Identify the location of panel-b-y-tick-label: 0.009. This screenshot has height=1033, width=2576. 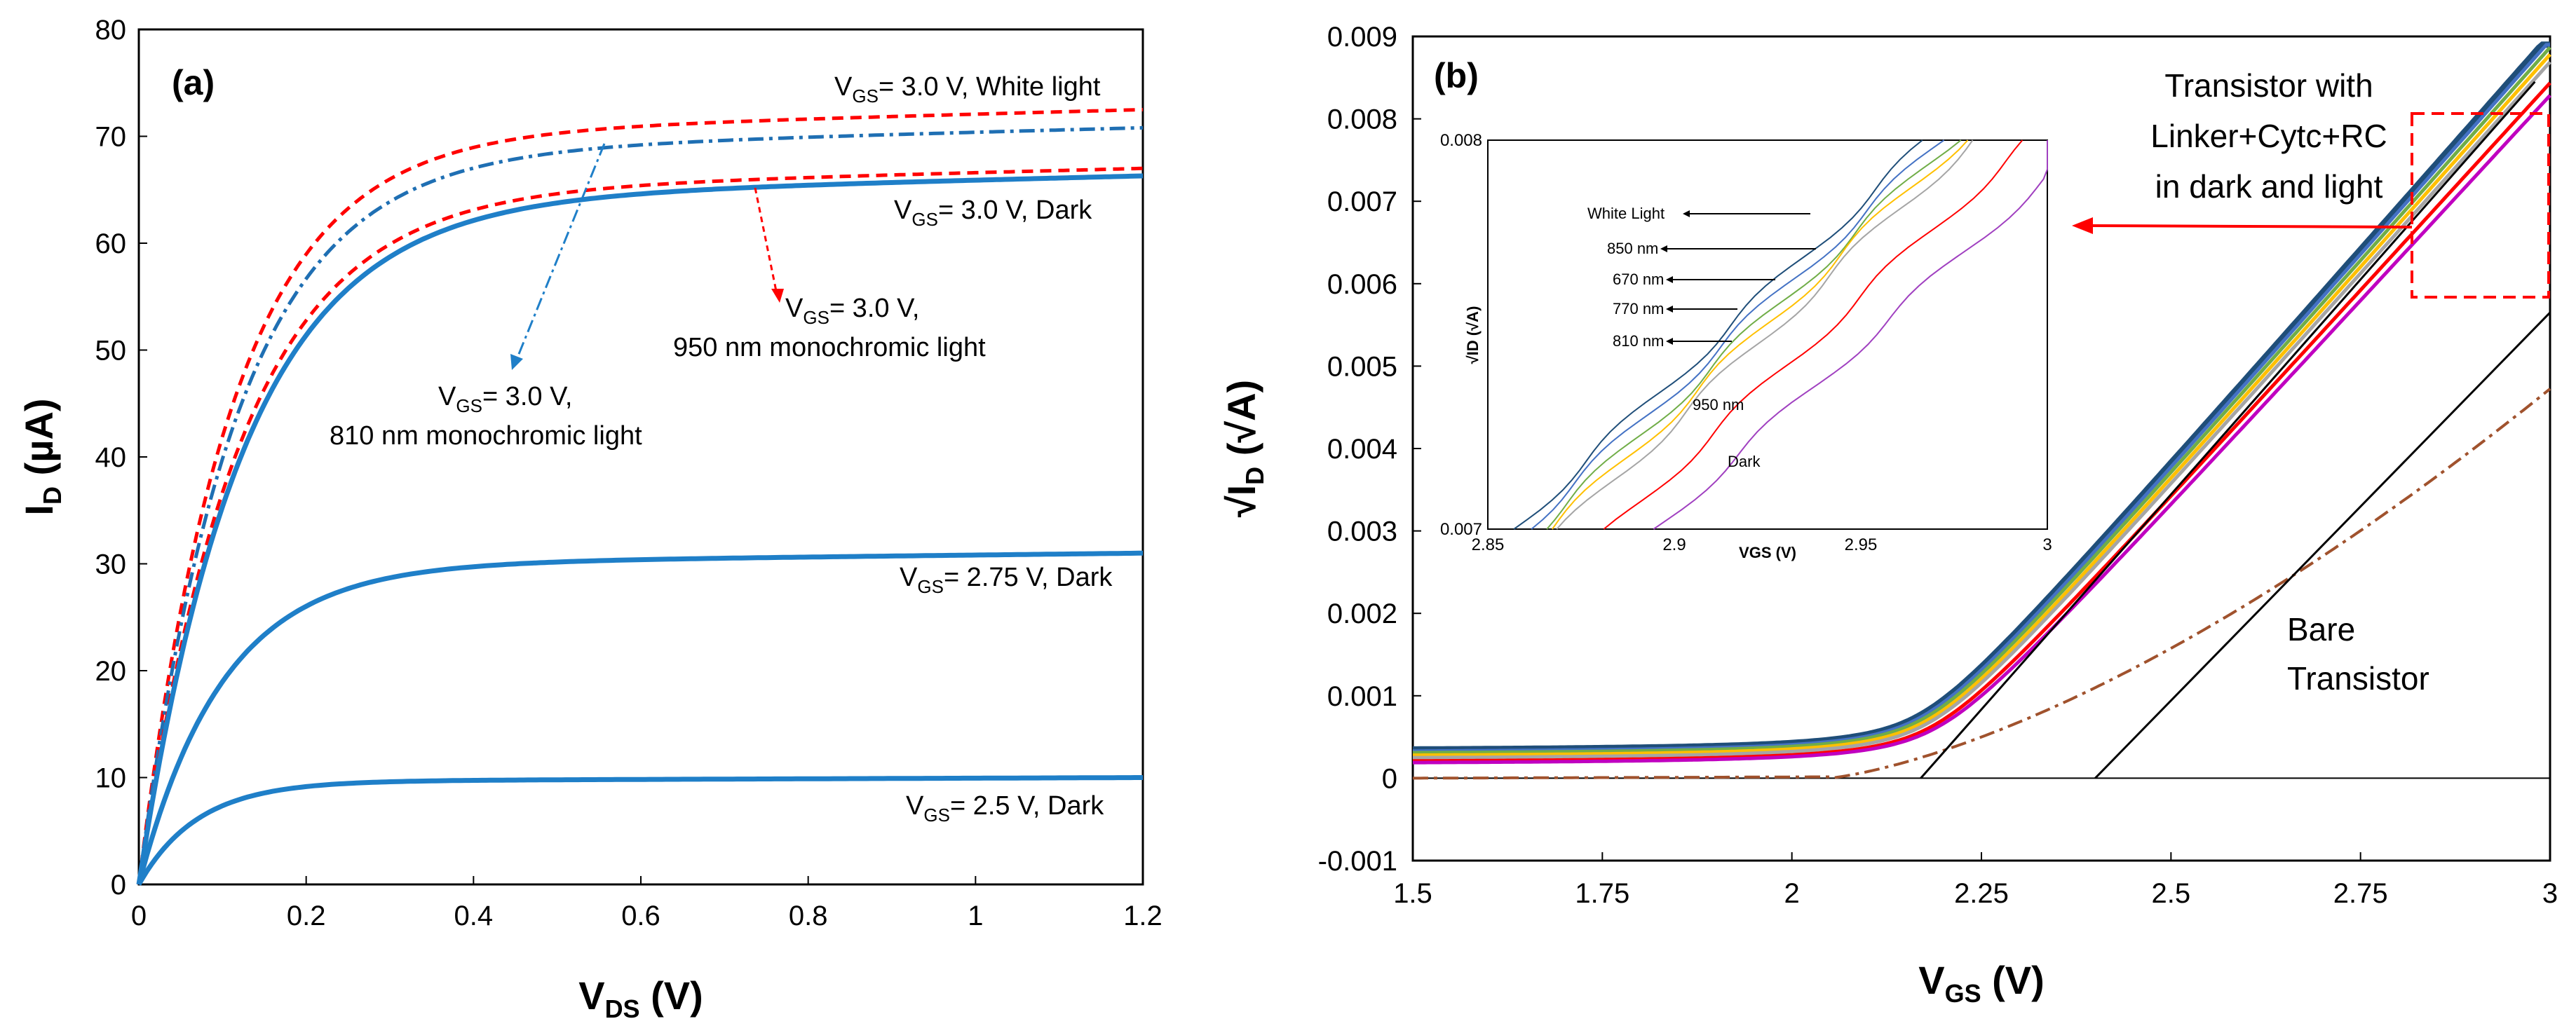
(1362, 37).